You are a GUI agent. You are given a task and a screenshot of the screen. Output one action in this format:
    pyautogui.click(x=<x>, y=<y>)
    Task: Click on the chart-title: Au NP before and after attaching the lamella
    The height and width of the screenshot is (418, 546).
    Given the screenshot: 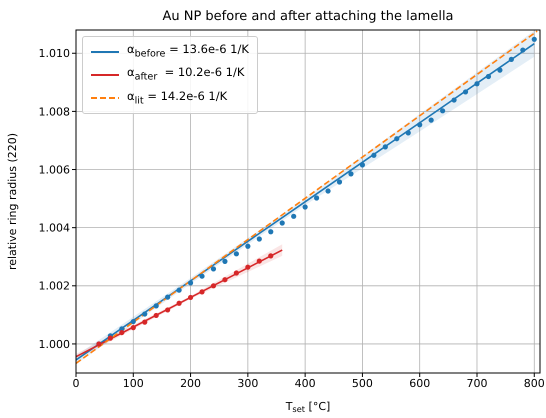 What is the action you would take?
    pyautogui.click(x=308, y=16)
    